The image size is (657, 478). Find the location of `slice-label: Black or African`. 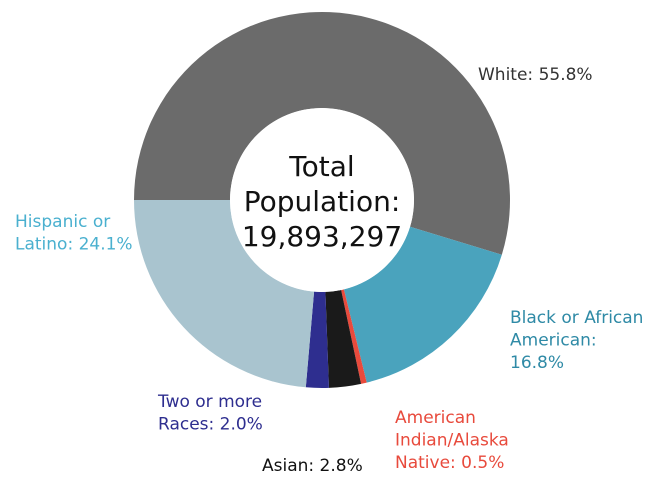

slice-label: Black or African is located at coordinates (576, 318).